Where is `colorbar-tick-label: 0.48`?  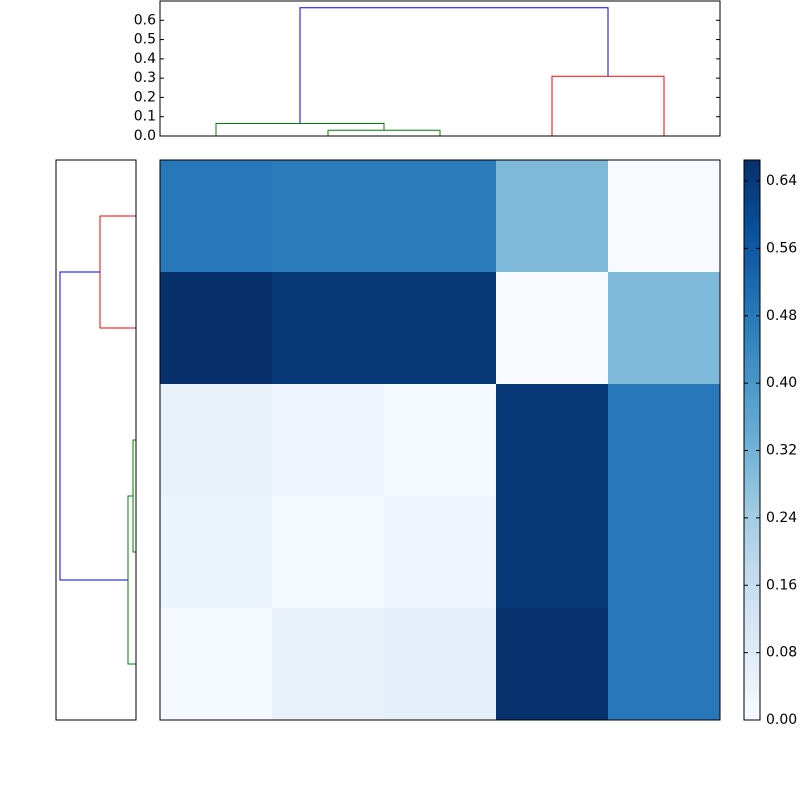 colorbar-tick-label: 0.48 is located at coordinates (781, 316).